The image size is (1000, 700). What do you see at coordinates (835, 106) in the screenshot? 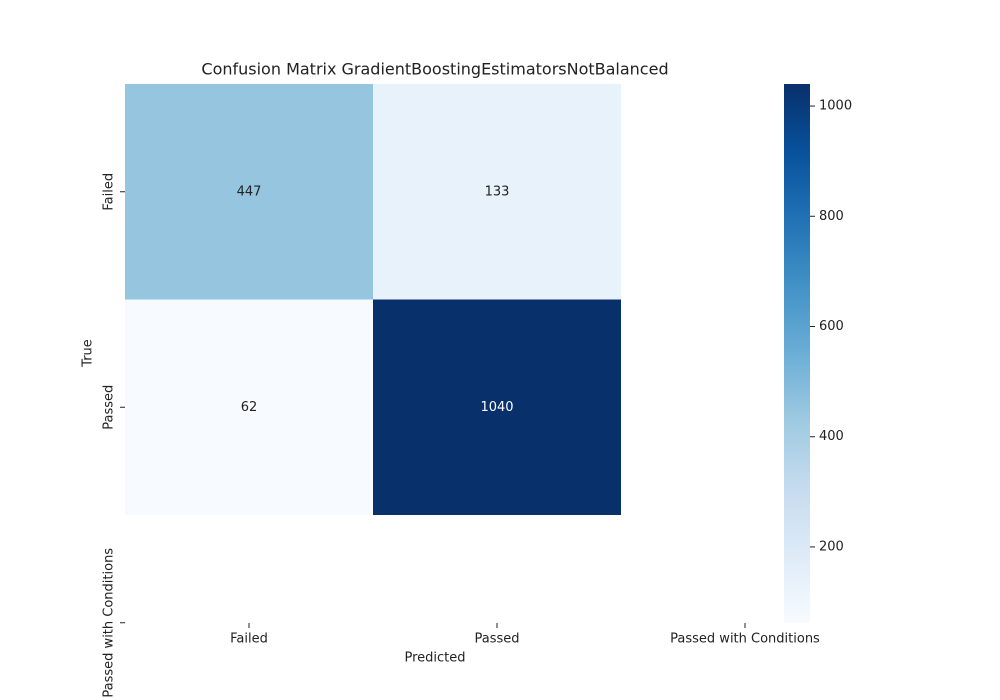
I see `colorbar-tick-label: 1000` at bounding box center [835, 106].